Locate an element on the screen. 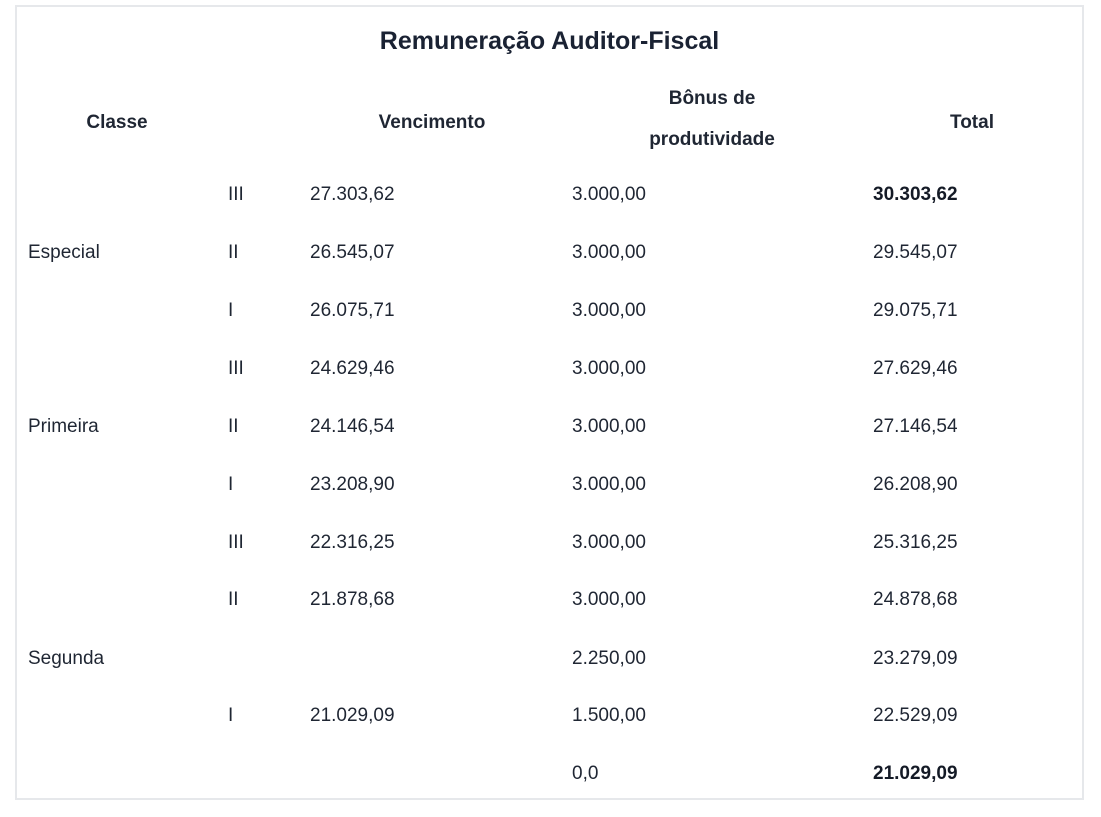 The image size is (1101, 817). cell-total: 27.629,46 is located at coordinates (915, 368).